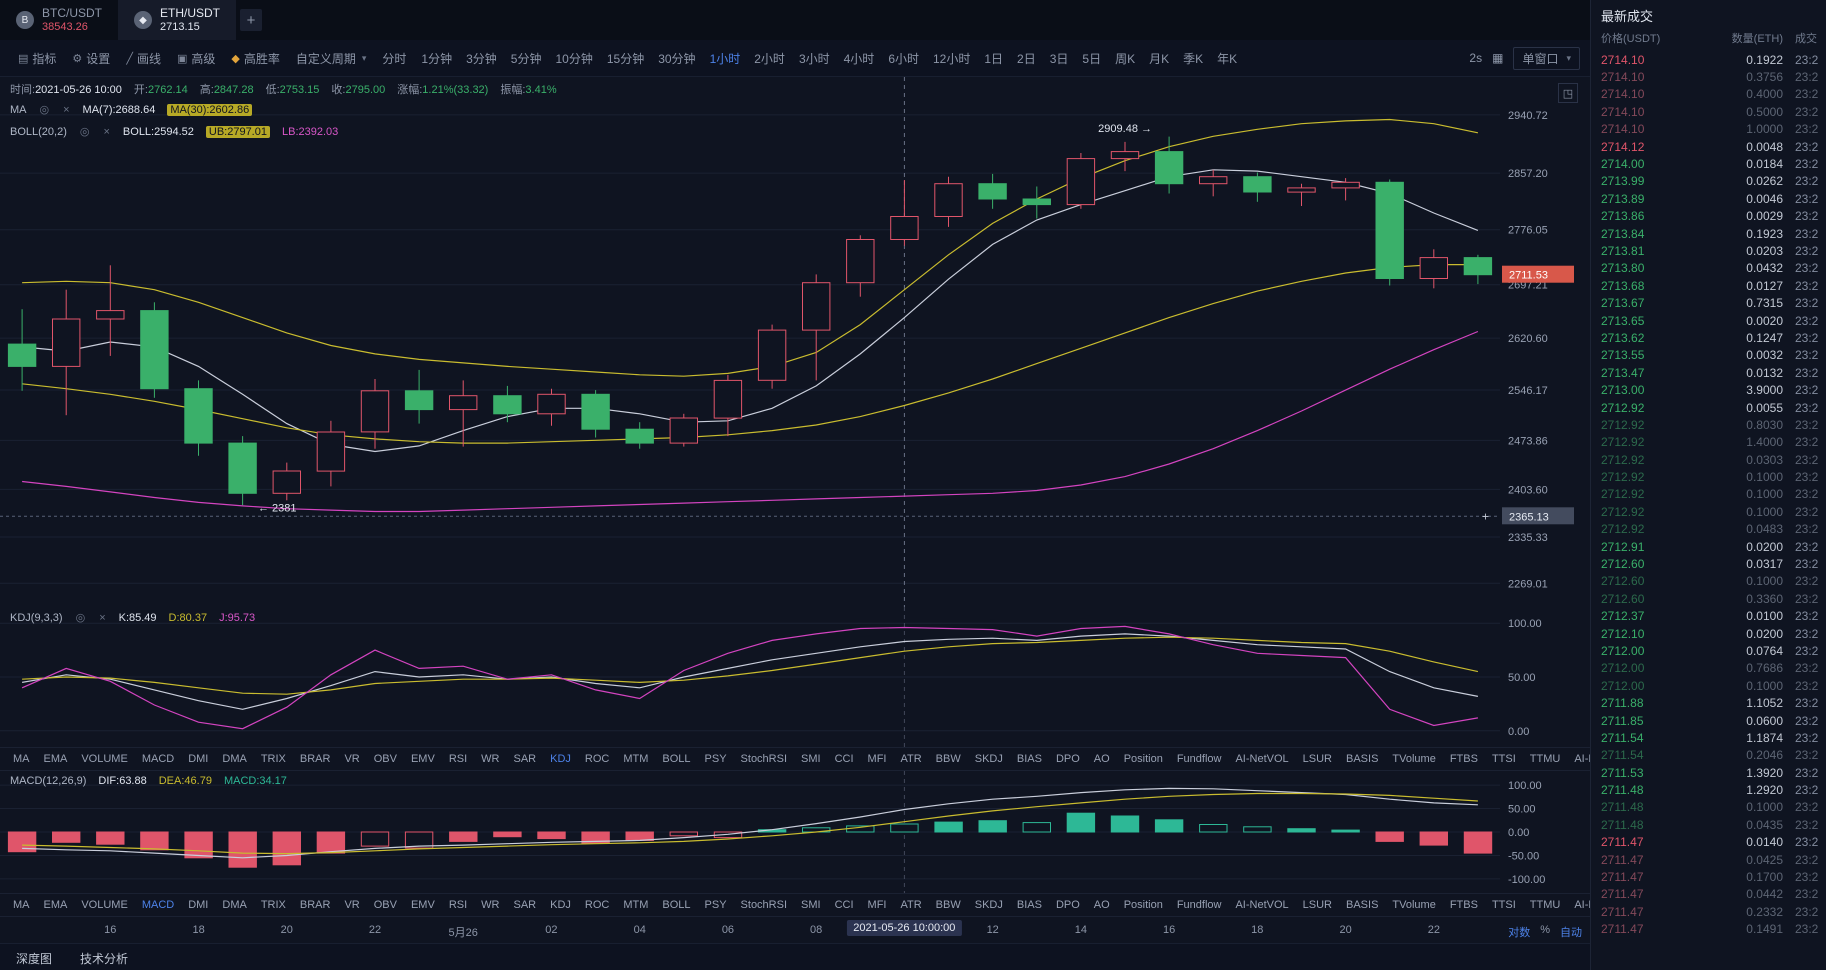 This screenshot has width=1826, height=970. What do you see at coordinates (1708, 633) in the screenshot?
I see `trade-row: 2712.10 0.0200 23:2` at bounding box center [1708, 633].